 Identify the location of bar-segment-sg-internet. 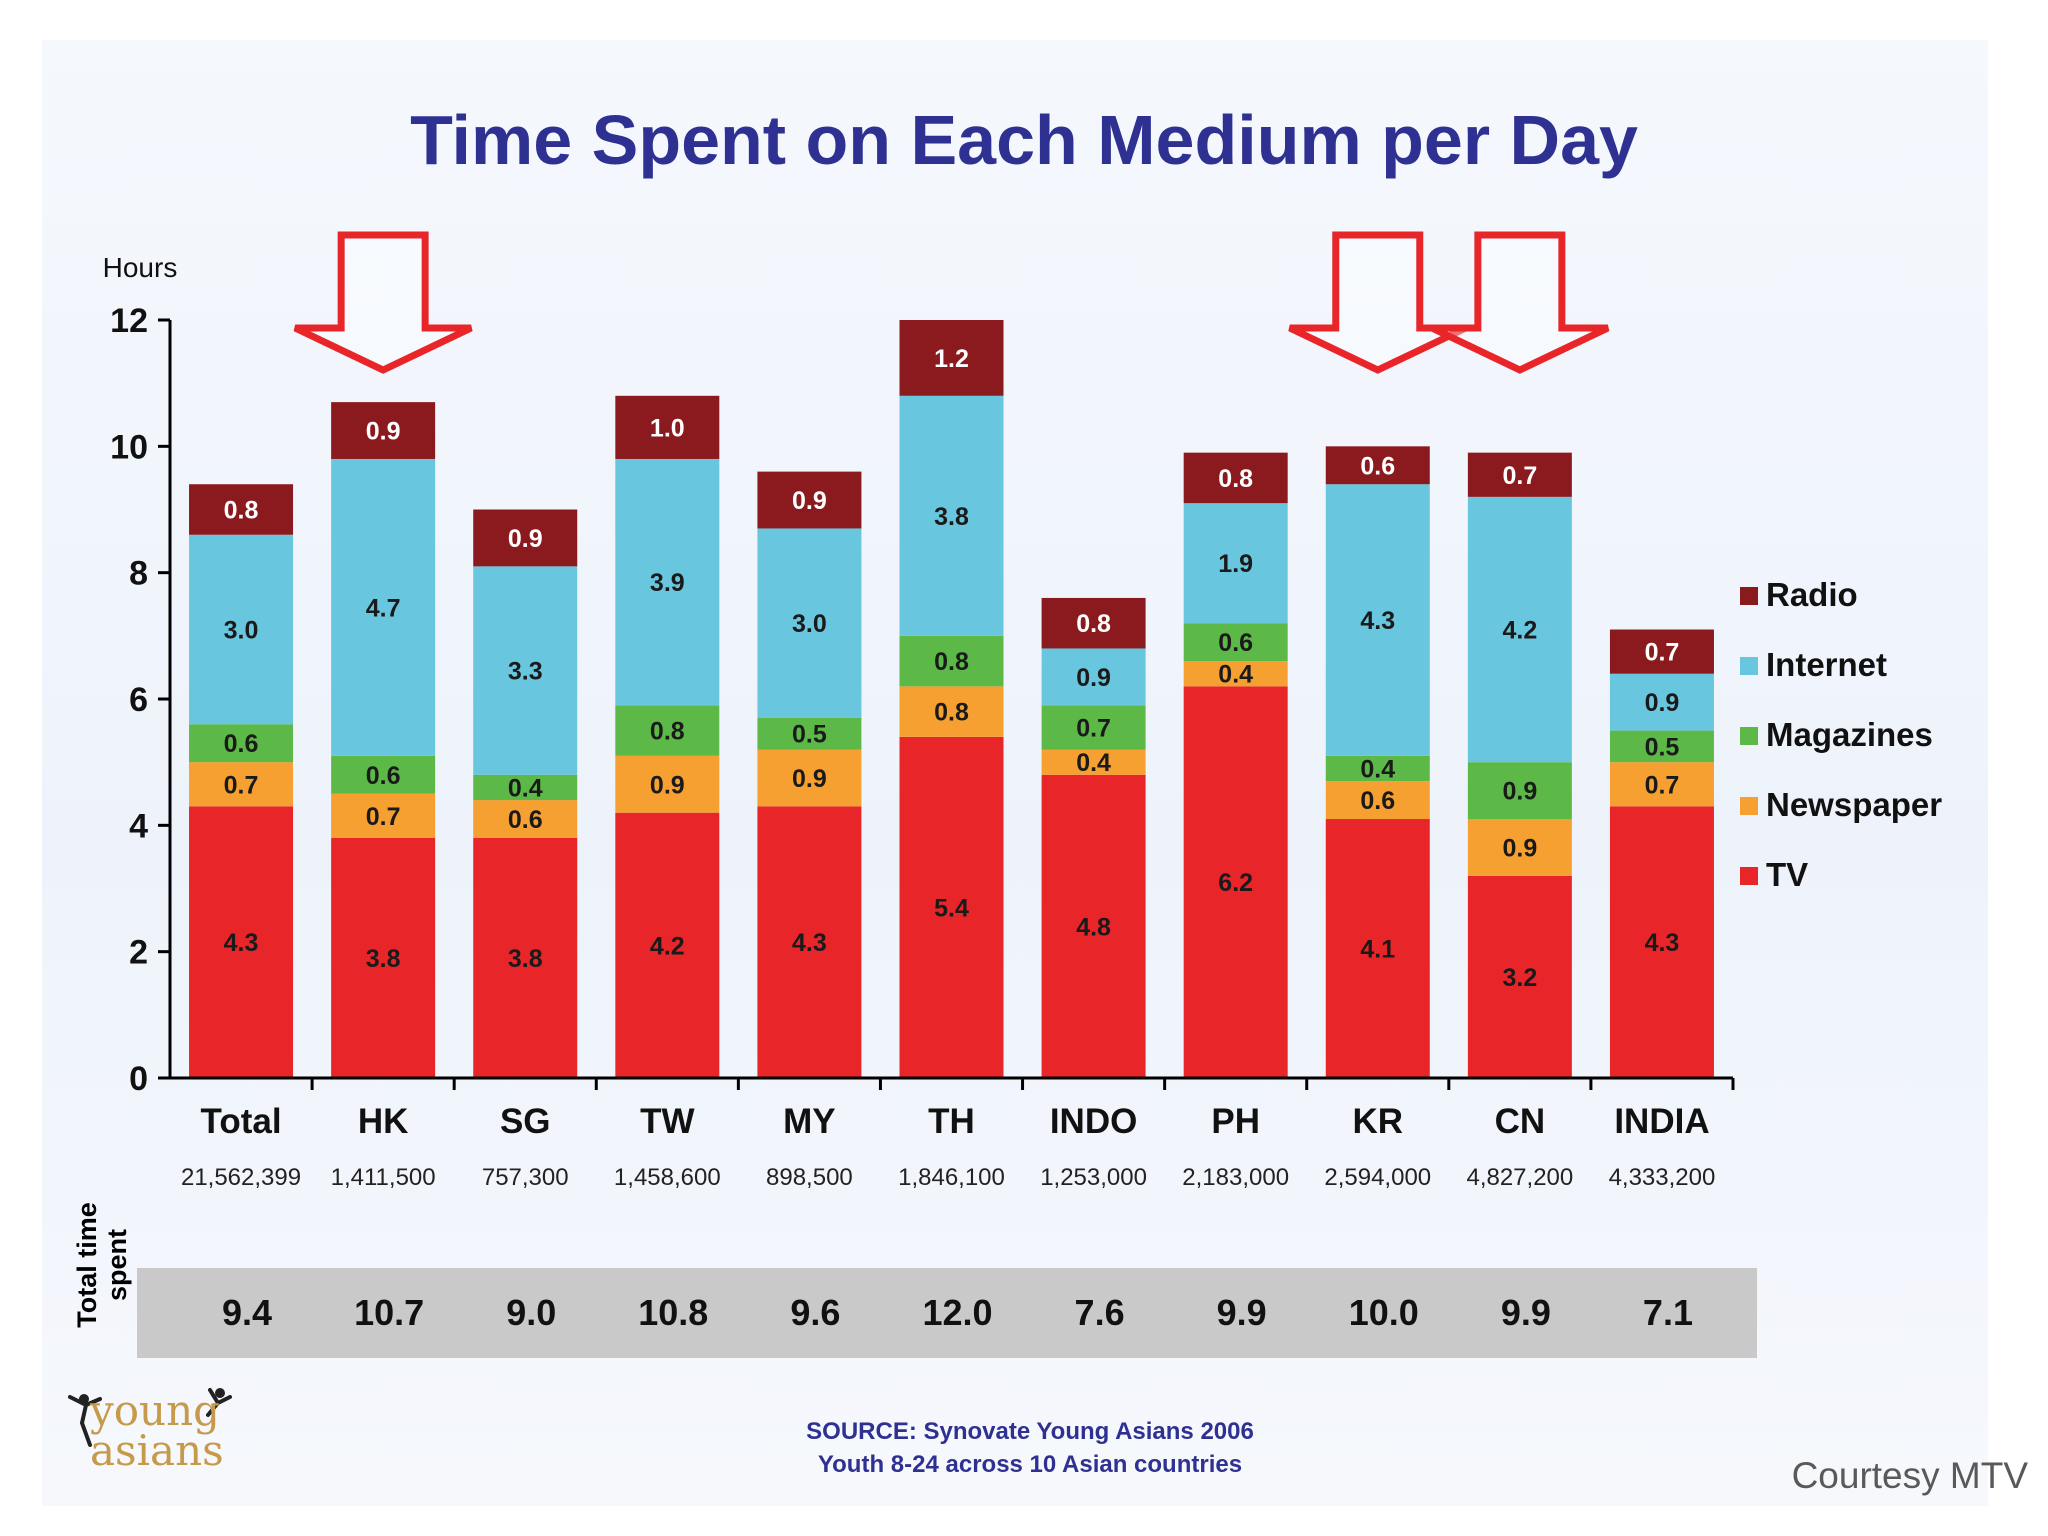
(525, 670).